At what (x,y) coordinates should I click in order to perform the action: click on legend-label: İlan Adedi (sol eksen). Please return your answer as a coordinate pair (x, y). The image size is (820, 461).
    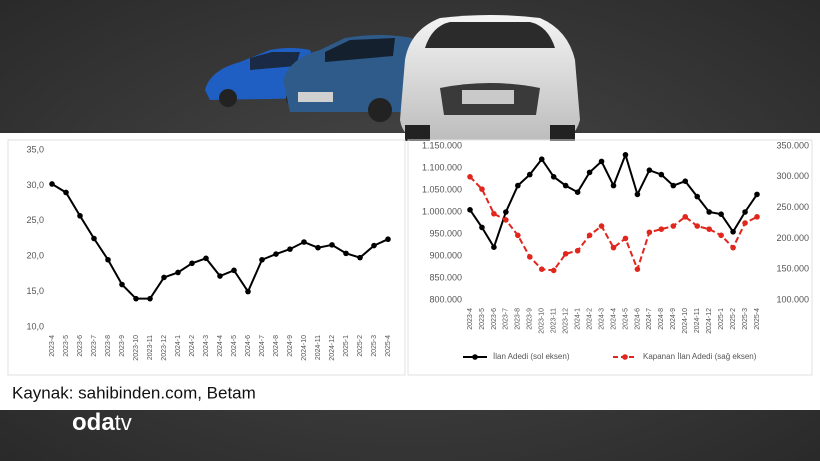
    Looking at the image, I should click on (531, 356).